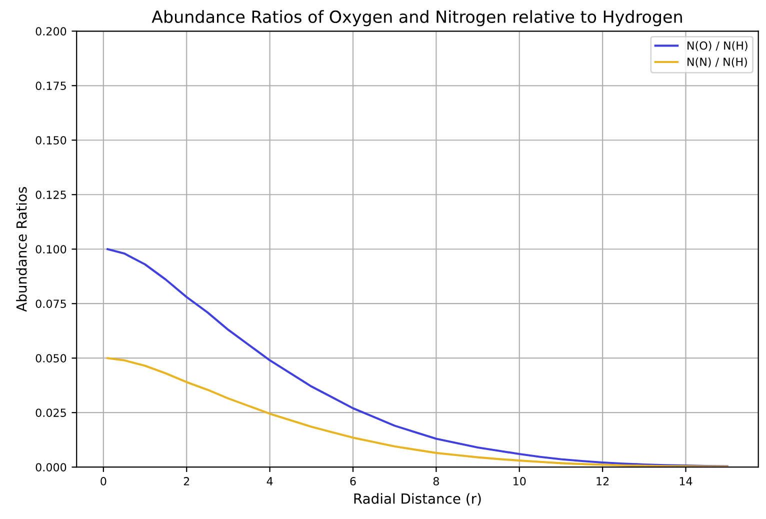 The image size is (766, 519). What do you see at coordinates (718, 46) in the screenshot?
I see `legend-label: N(O) / N(H)` at bounding box center [718, 46].